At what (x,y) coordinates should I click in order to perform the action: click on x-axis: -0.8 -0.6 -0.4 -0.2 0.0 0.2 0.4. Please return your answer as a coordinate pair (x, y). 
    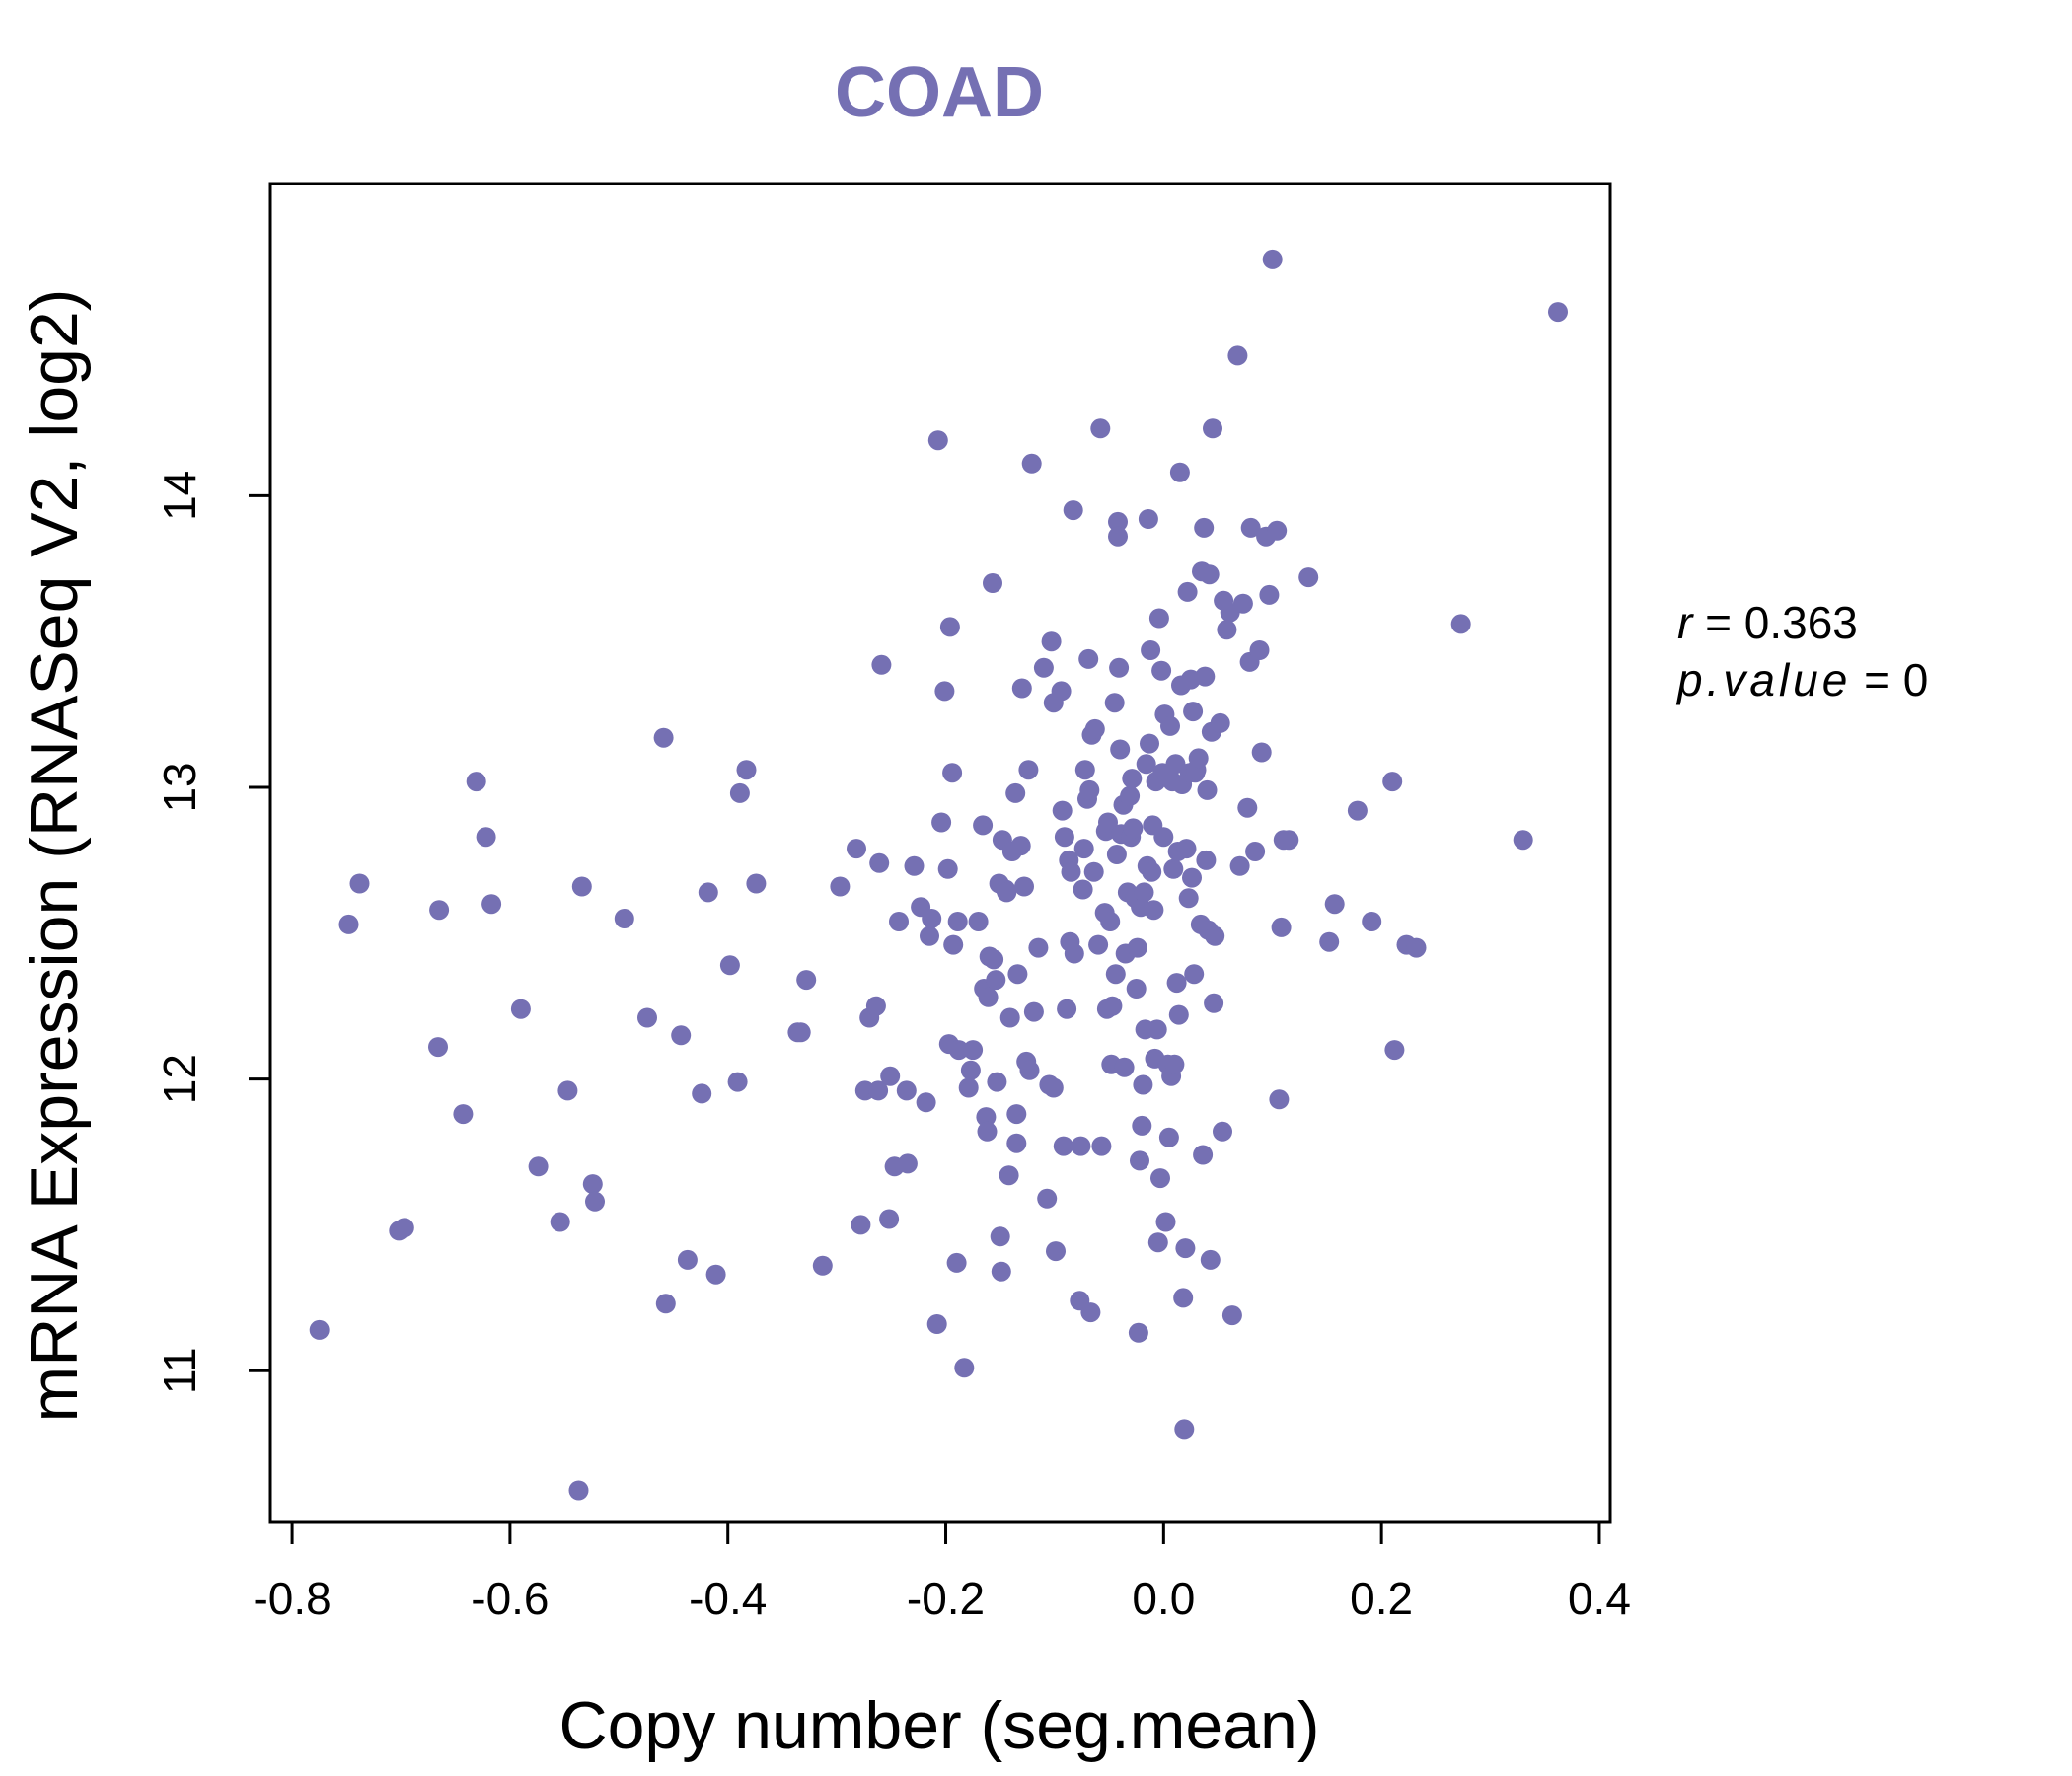
    Looking at the image, I should click on (942, 1572).